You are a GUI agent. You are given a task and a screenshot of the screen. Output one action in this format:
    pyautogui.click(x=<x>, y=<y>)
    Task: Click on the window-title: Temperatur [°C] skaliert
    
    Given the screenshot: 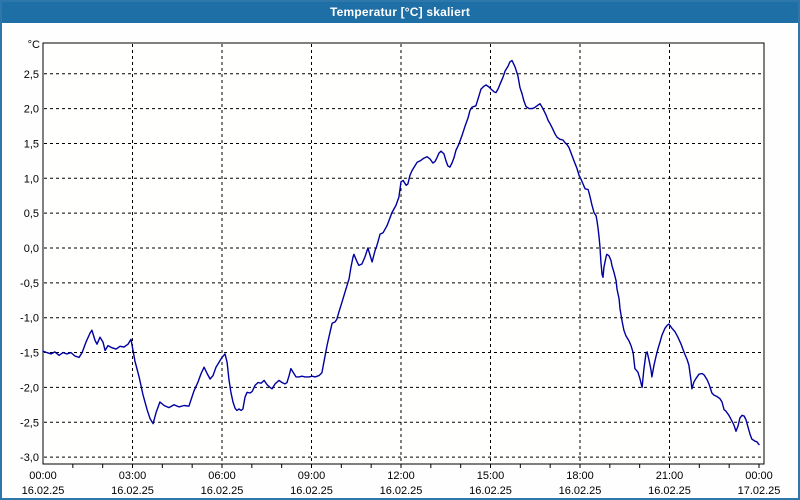 What is the action you would take?
    pyautogui.click(x=400, y=12)
    